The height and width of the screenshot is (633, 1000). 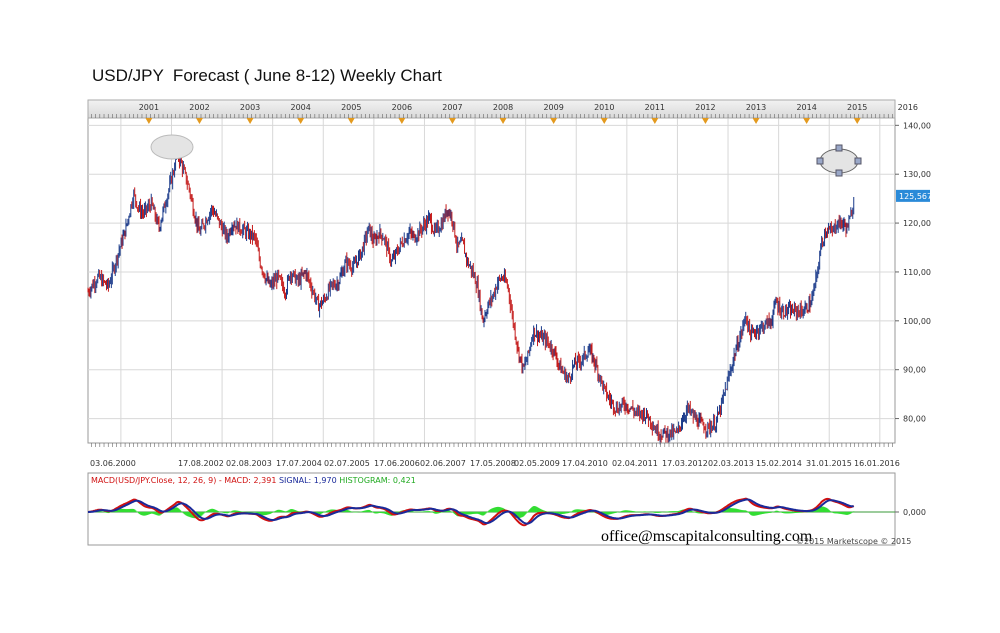 What do you see at coordinates (839, 161) in the screenshot?
I see `highlight-ellipse-2015` at bounding box center [839, 161].